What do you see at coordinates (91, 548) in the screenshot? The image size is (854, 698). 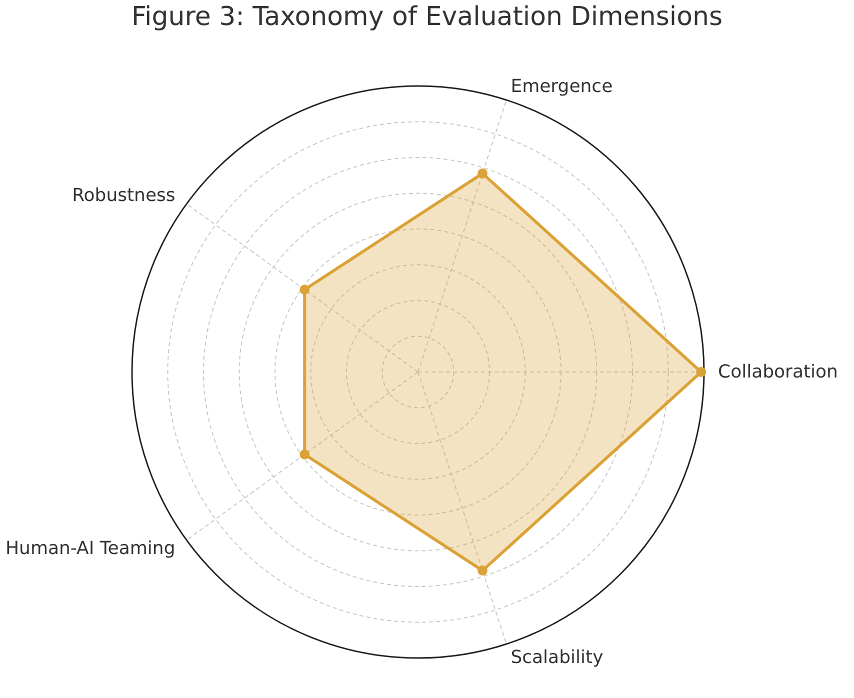 I see `spoke-label: Human-AI Teaming` at bounding box center [91, 548].